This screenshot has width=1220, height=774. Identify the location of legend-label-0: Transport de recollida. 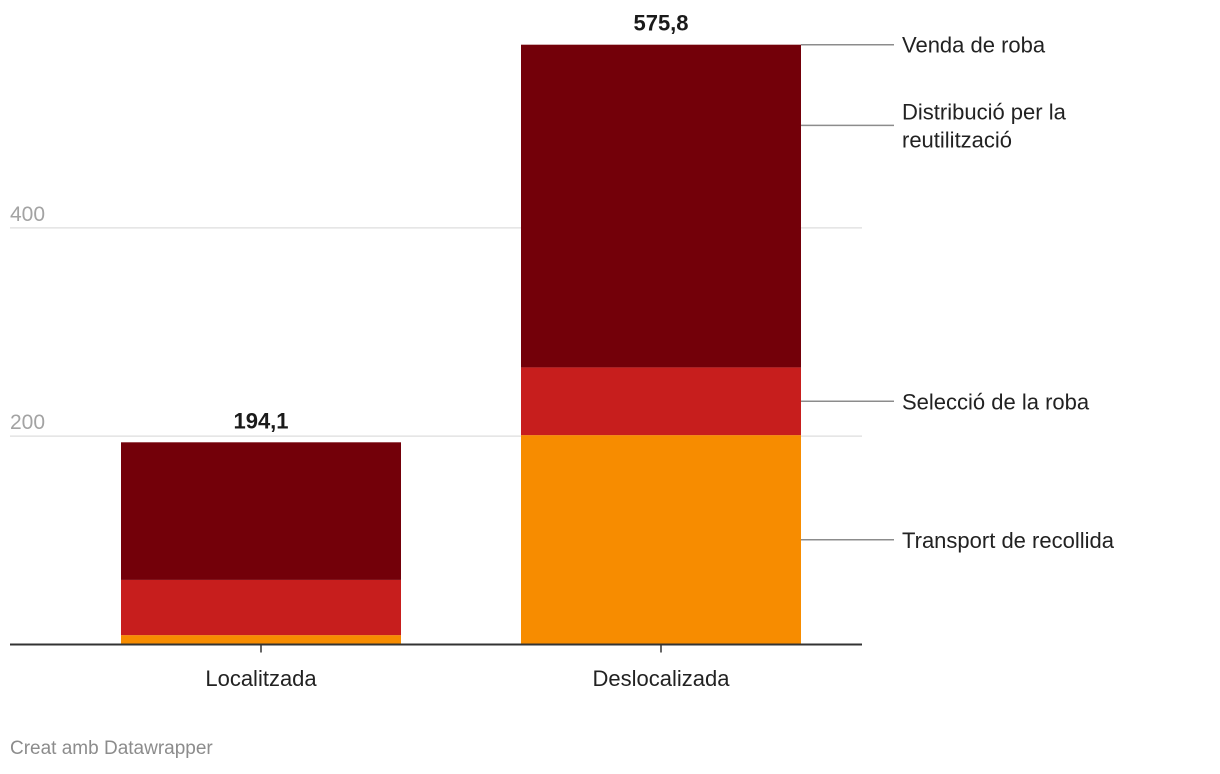
(1008, 540).